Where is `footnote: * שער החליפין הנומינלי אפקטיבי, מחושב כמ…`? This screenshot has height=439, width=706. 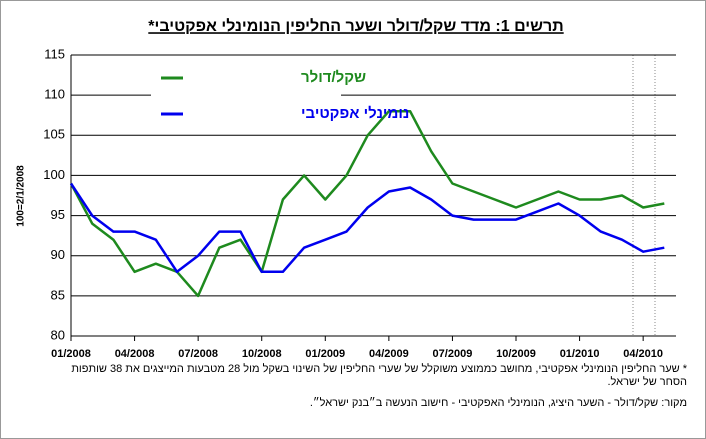 footnote: * שער החליפין הנומינלי אפקטיבי, מחושב כמ… is located at coordinates (379, 375).